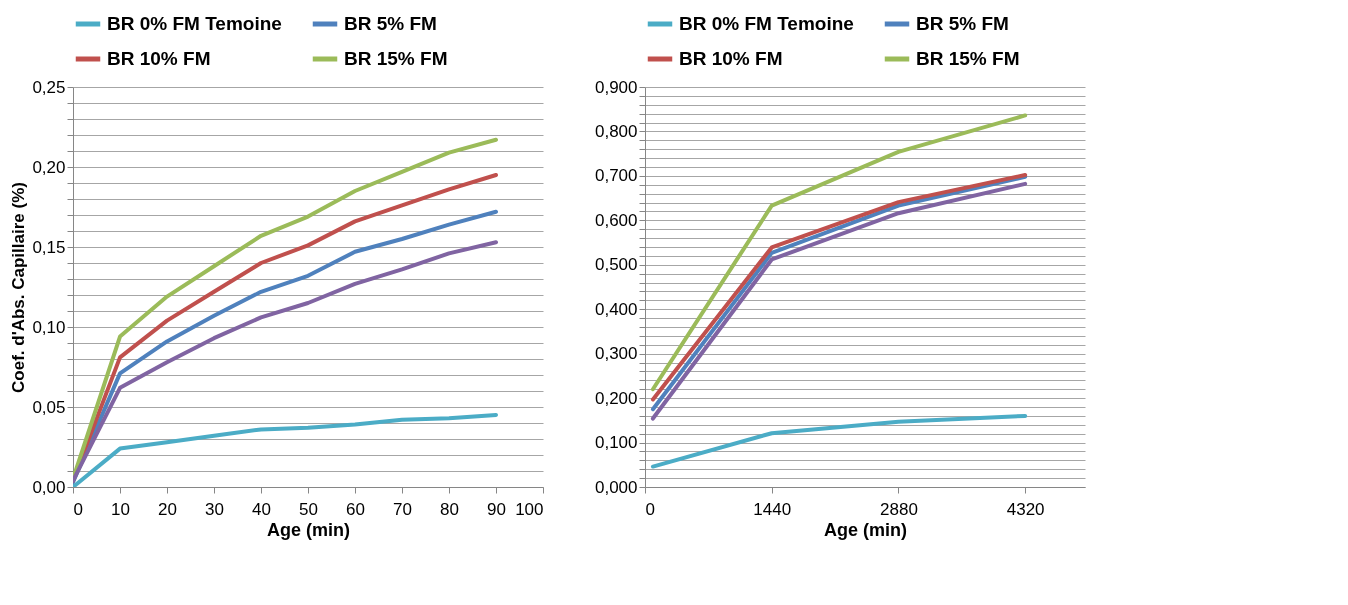  I want to click on x-tick-label: 100, so click(529, 509).